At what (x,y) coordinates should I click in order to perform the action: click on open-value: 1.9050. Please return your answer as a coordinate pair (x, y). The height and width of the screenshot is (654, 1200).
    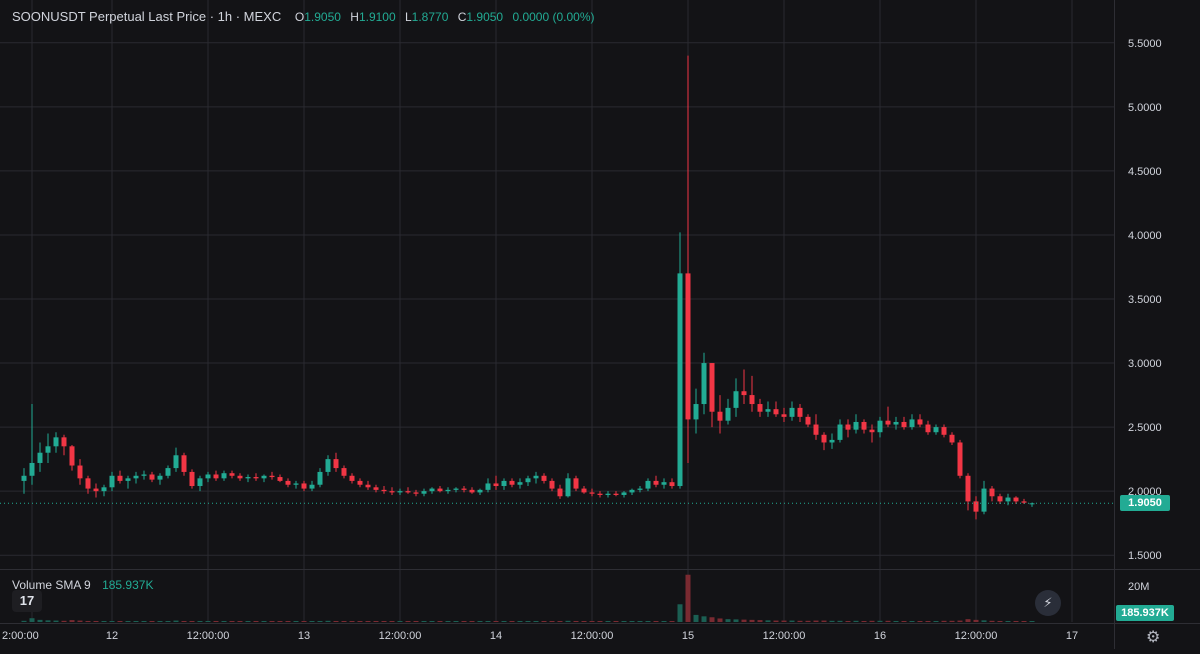
    Looking at the image, I should click on (322, 17).